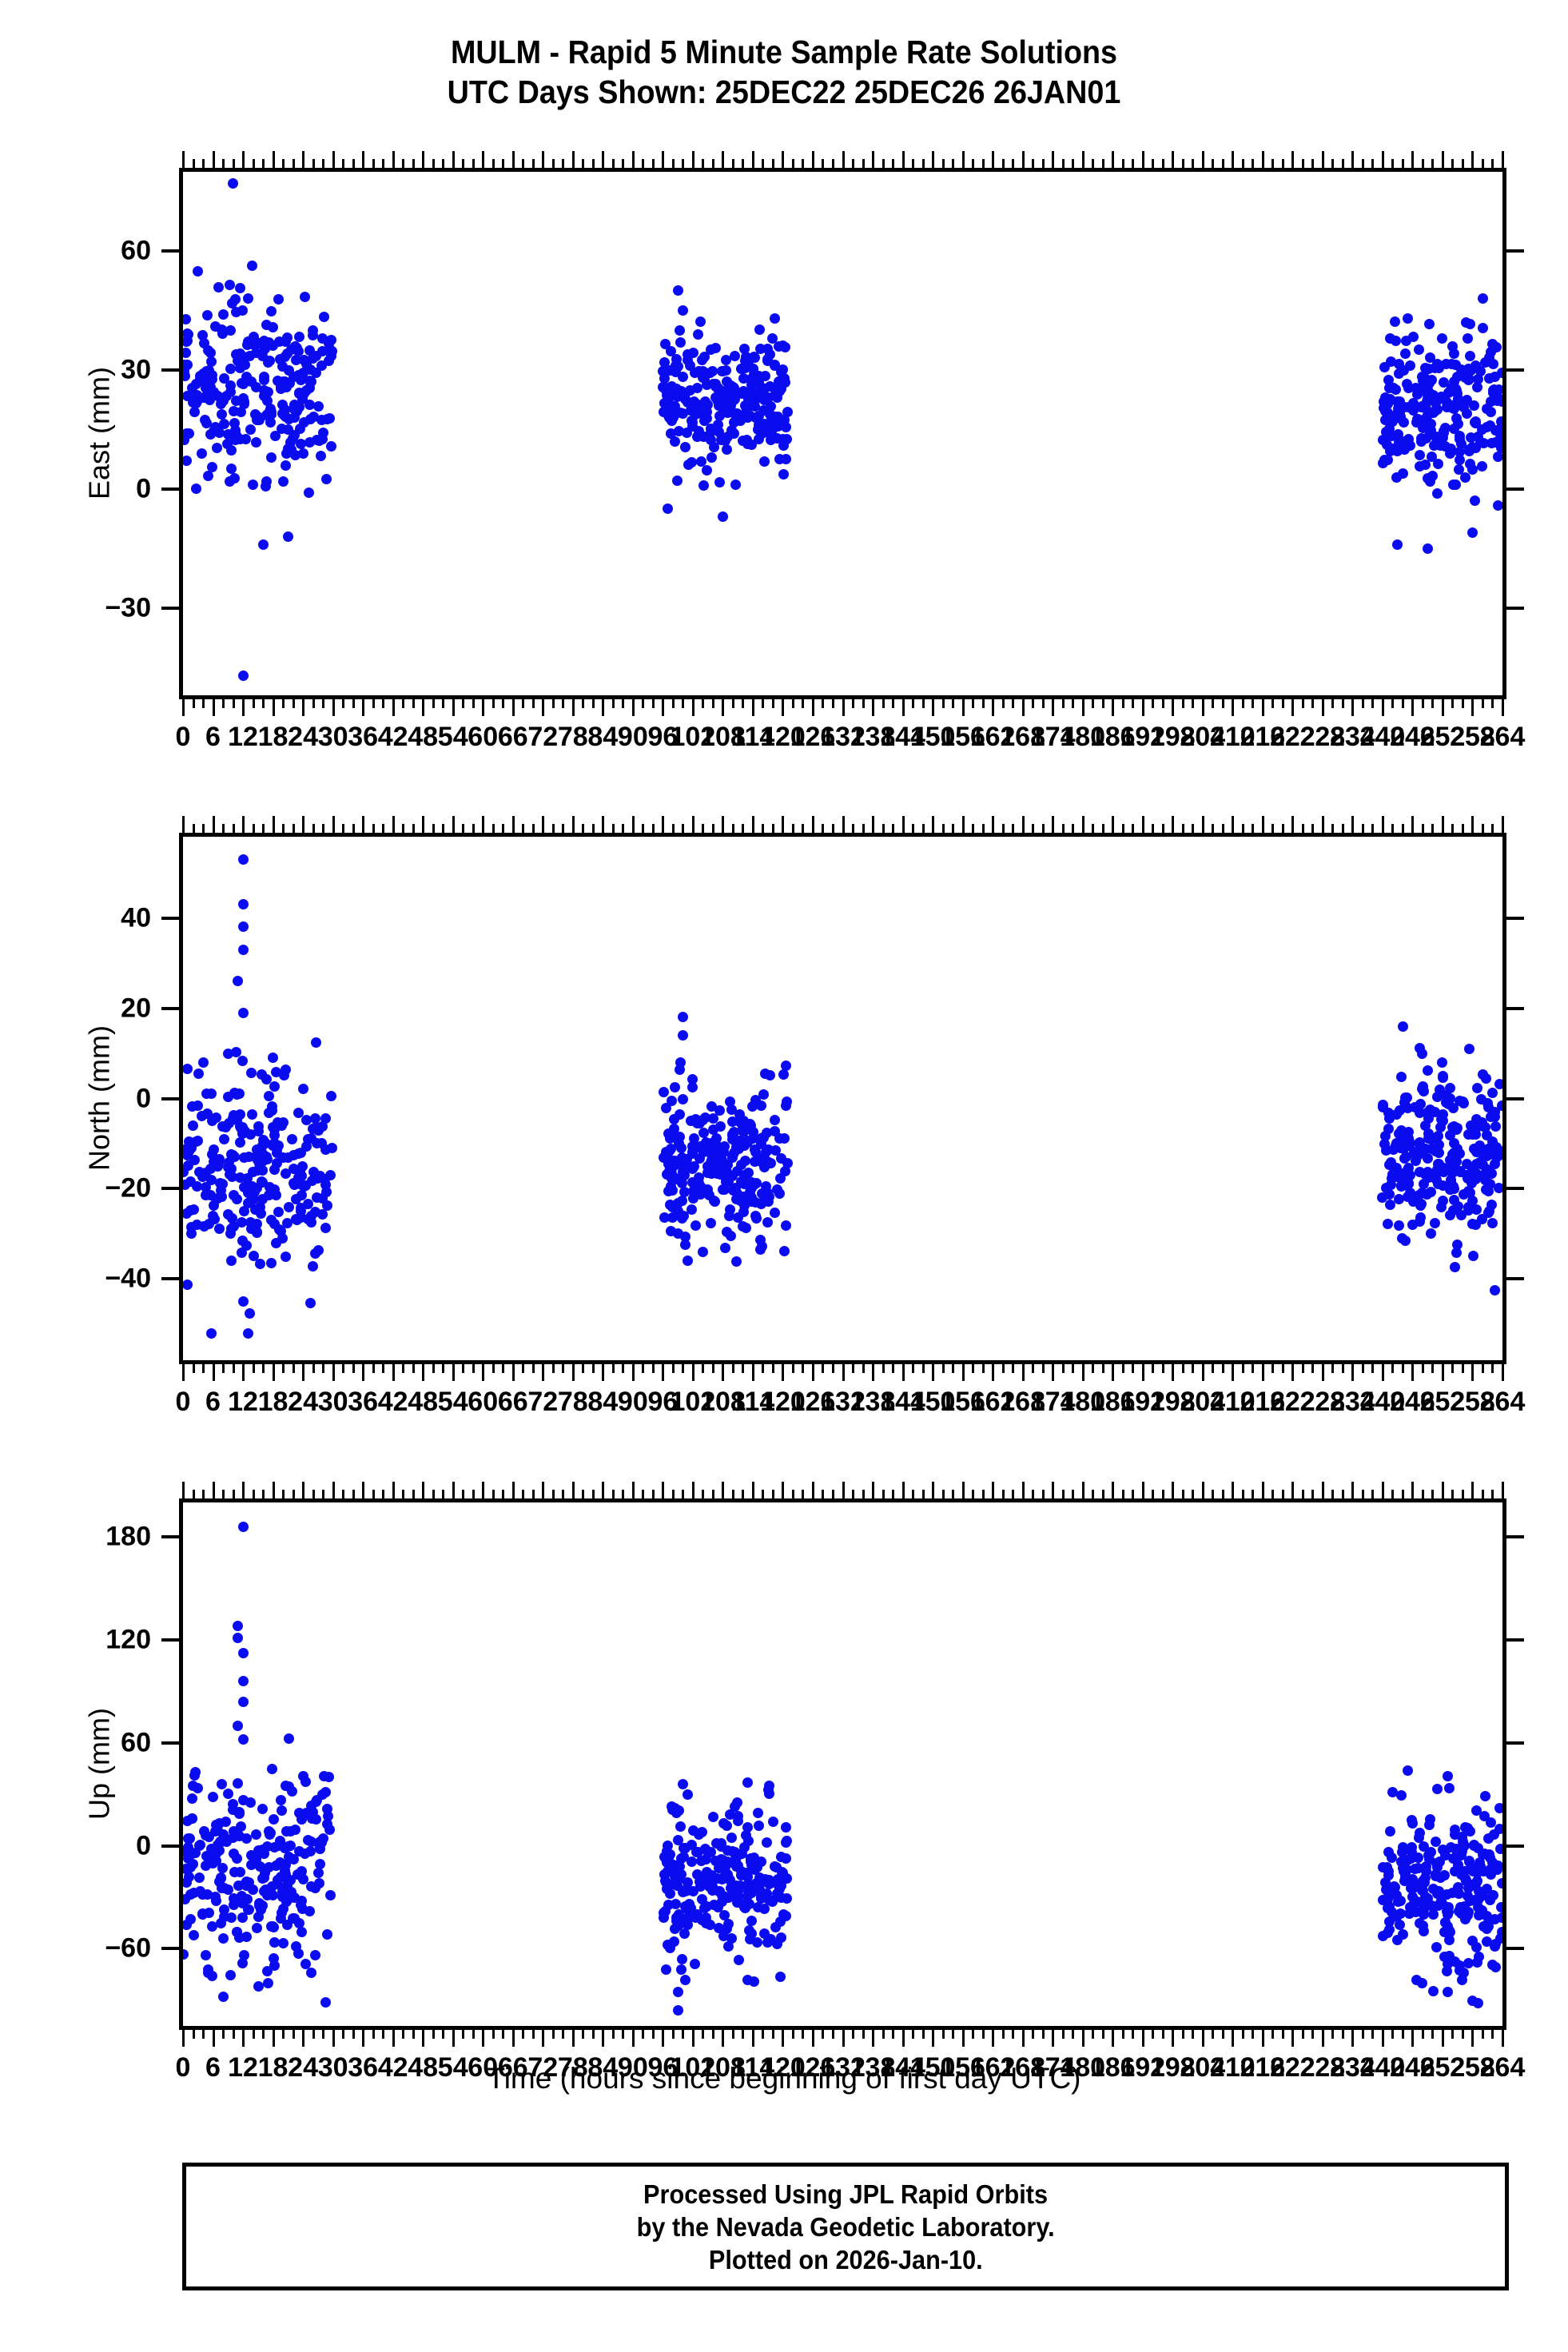 Image resolution: width=1568 pixels, height=2352 pixels. I want to click on xtick-label: 90, so click(632, 1402).